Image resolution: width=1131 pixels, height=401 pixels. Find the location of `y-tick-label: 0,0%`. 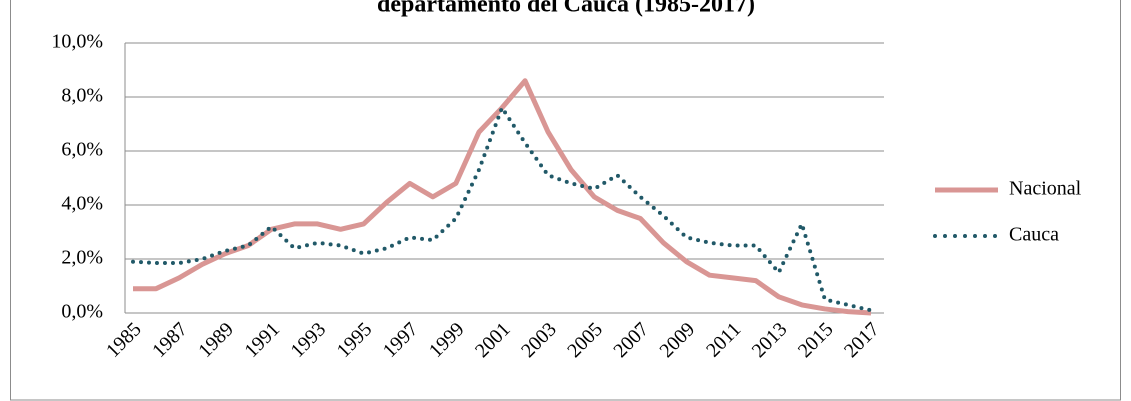

y-tick-label: 0,0% is located at coordinates (82, 312).